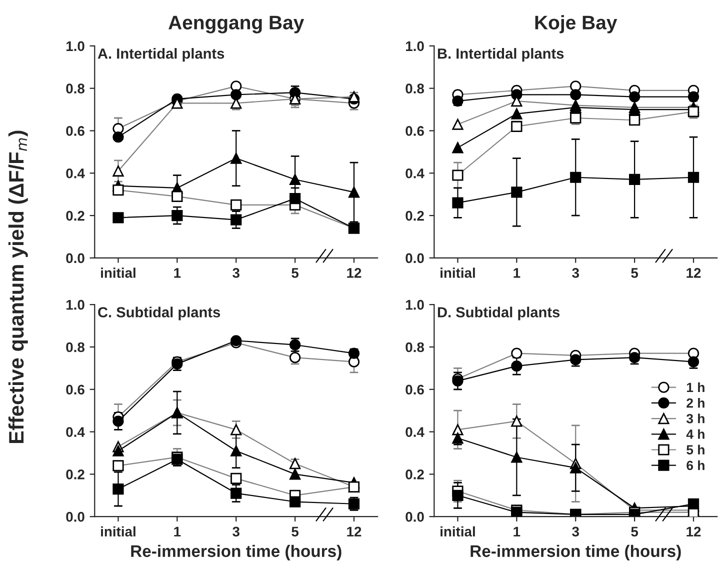 This screenshot has width=728, height=574. What do you see at coordinates (695, 465) in the screenshot?
I see `legend-label: 6 h` at bounding box center [695, 465].